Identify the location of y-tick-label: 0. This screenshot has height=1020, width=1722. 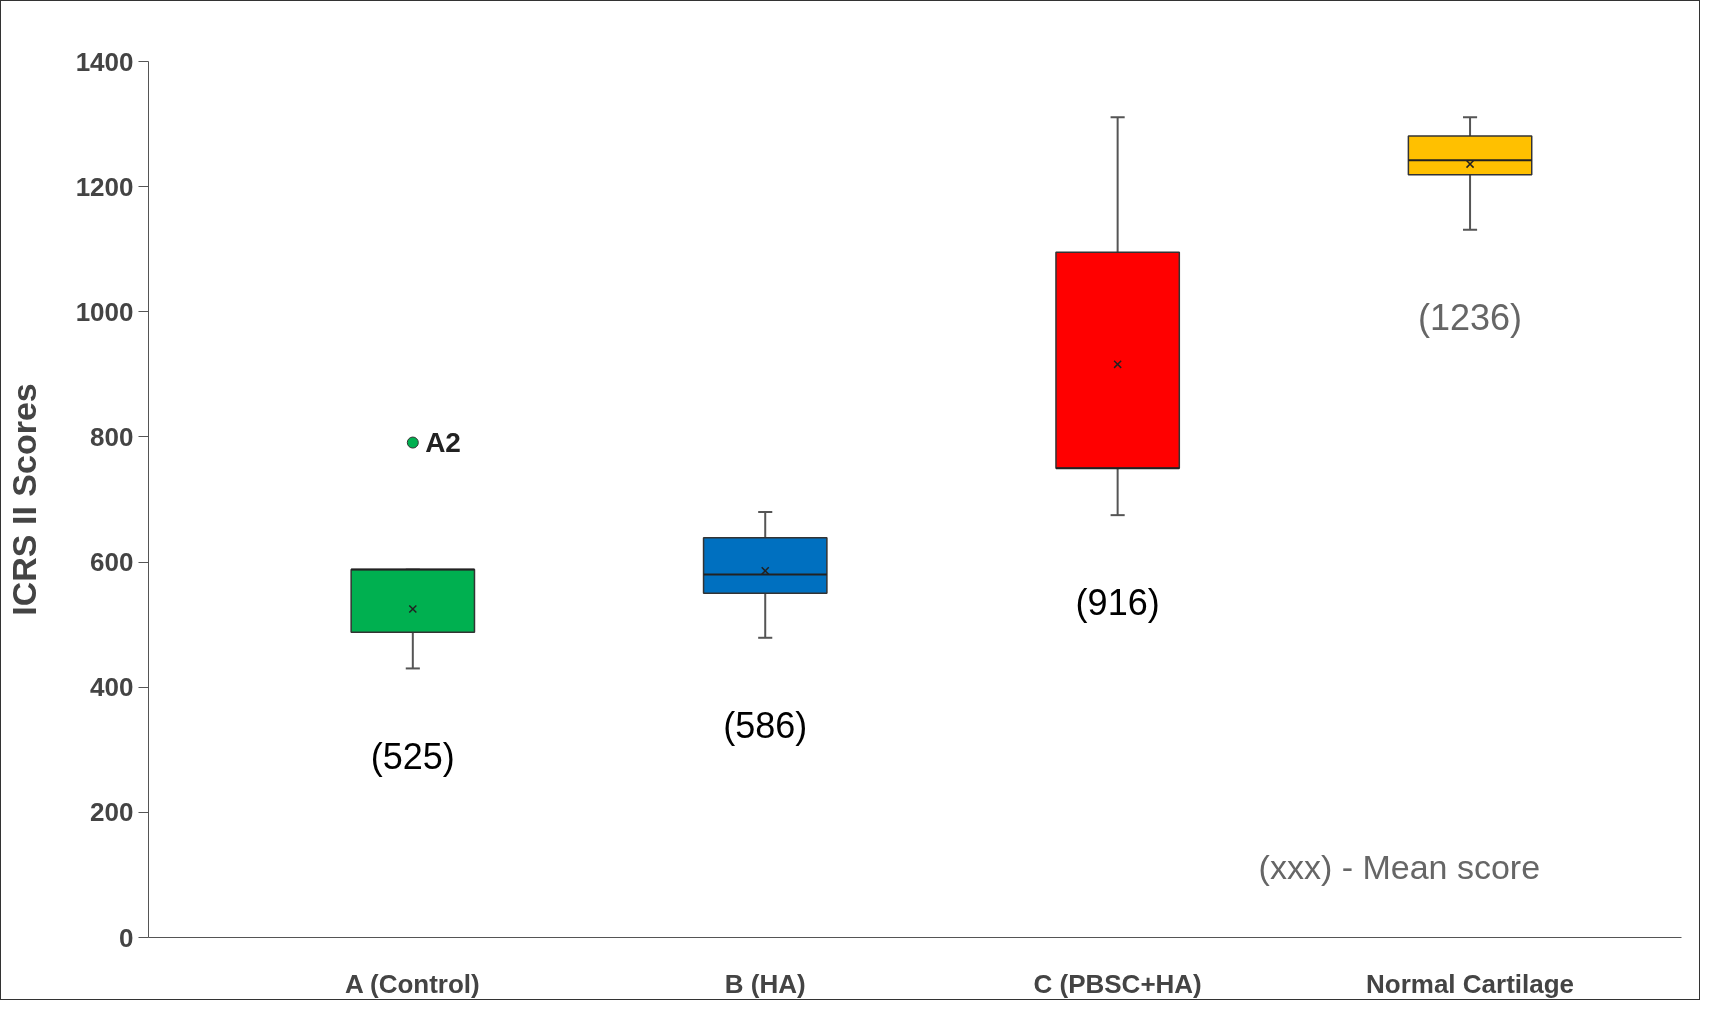
(126, 937).